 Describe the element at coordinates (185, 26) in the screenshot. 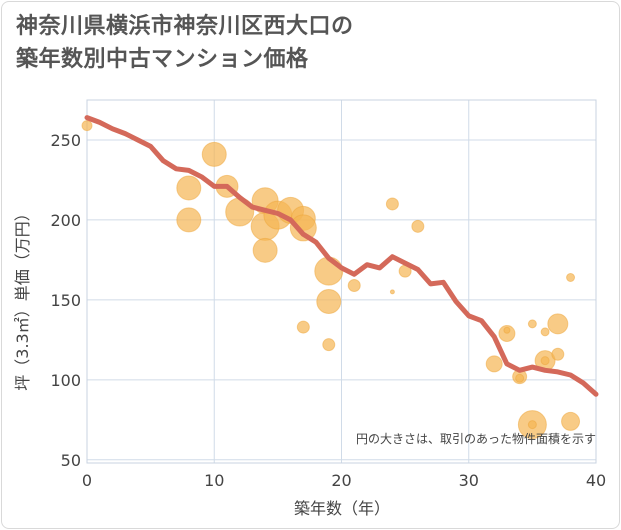

I see `chart-title-line-1: 神奈川県横浜市神奈川区西大口の` at that location.